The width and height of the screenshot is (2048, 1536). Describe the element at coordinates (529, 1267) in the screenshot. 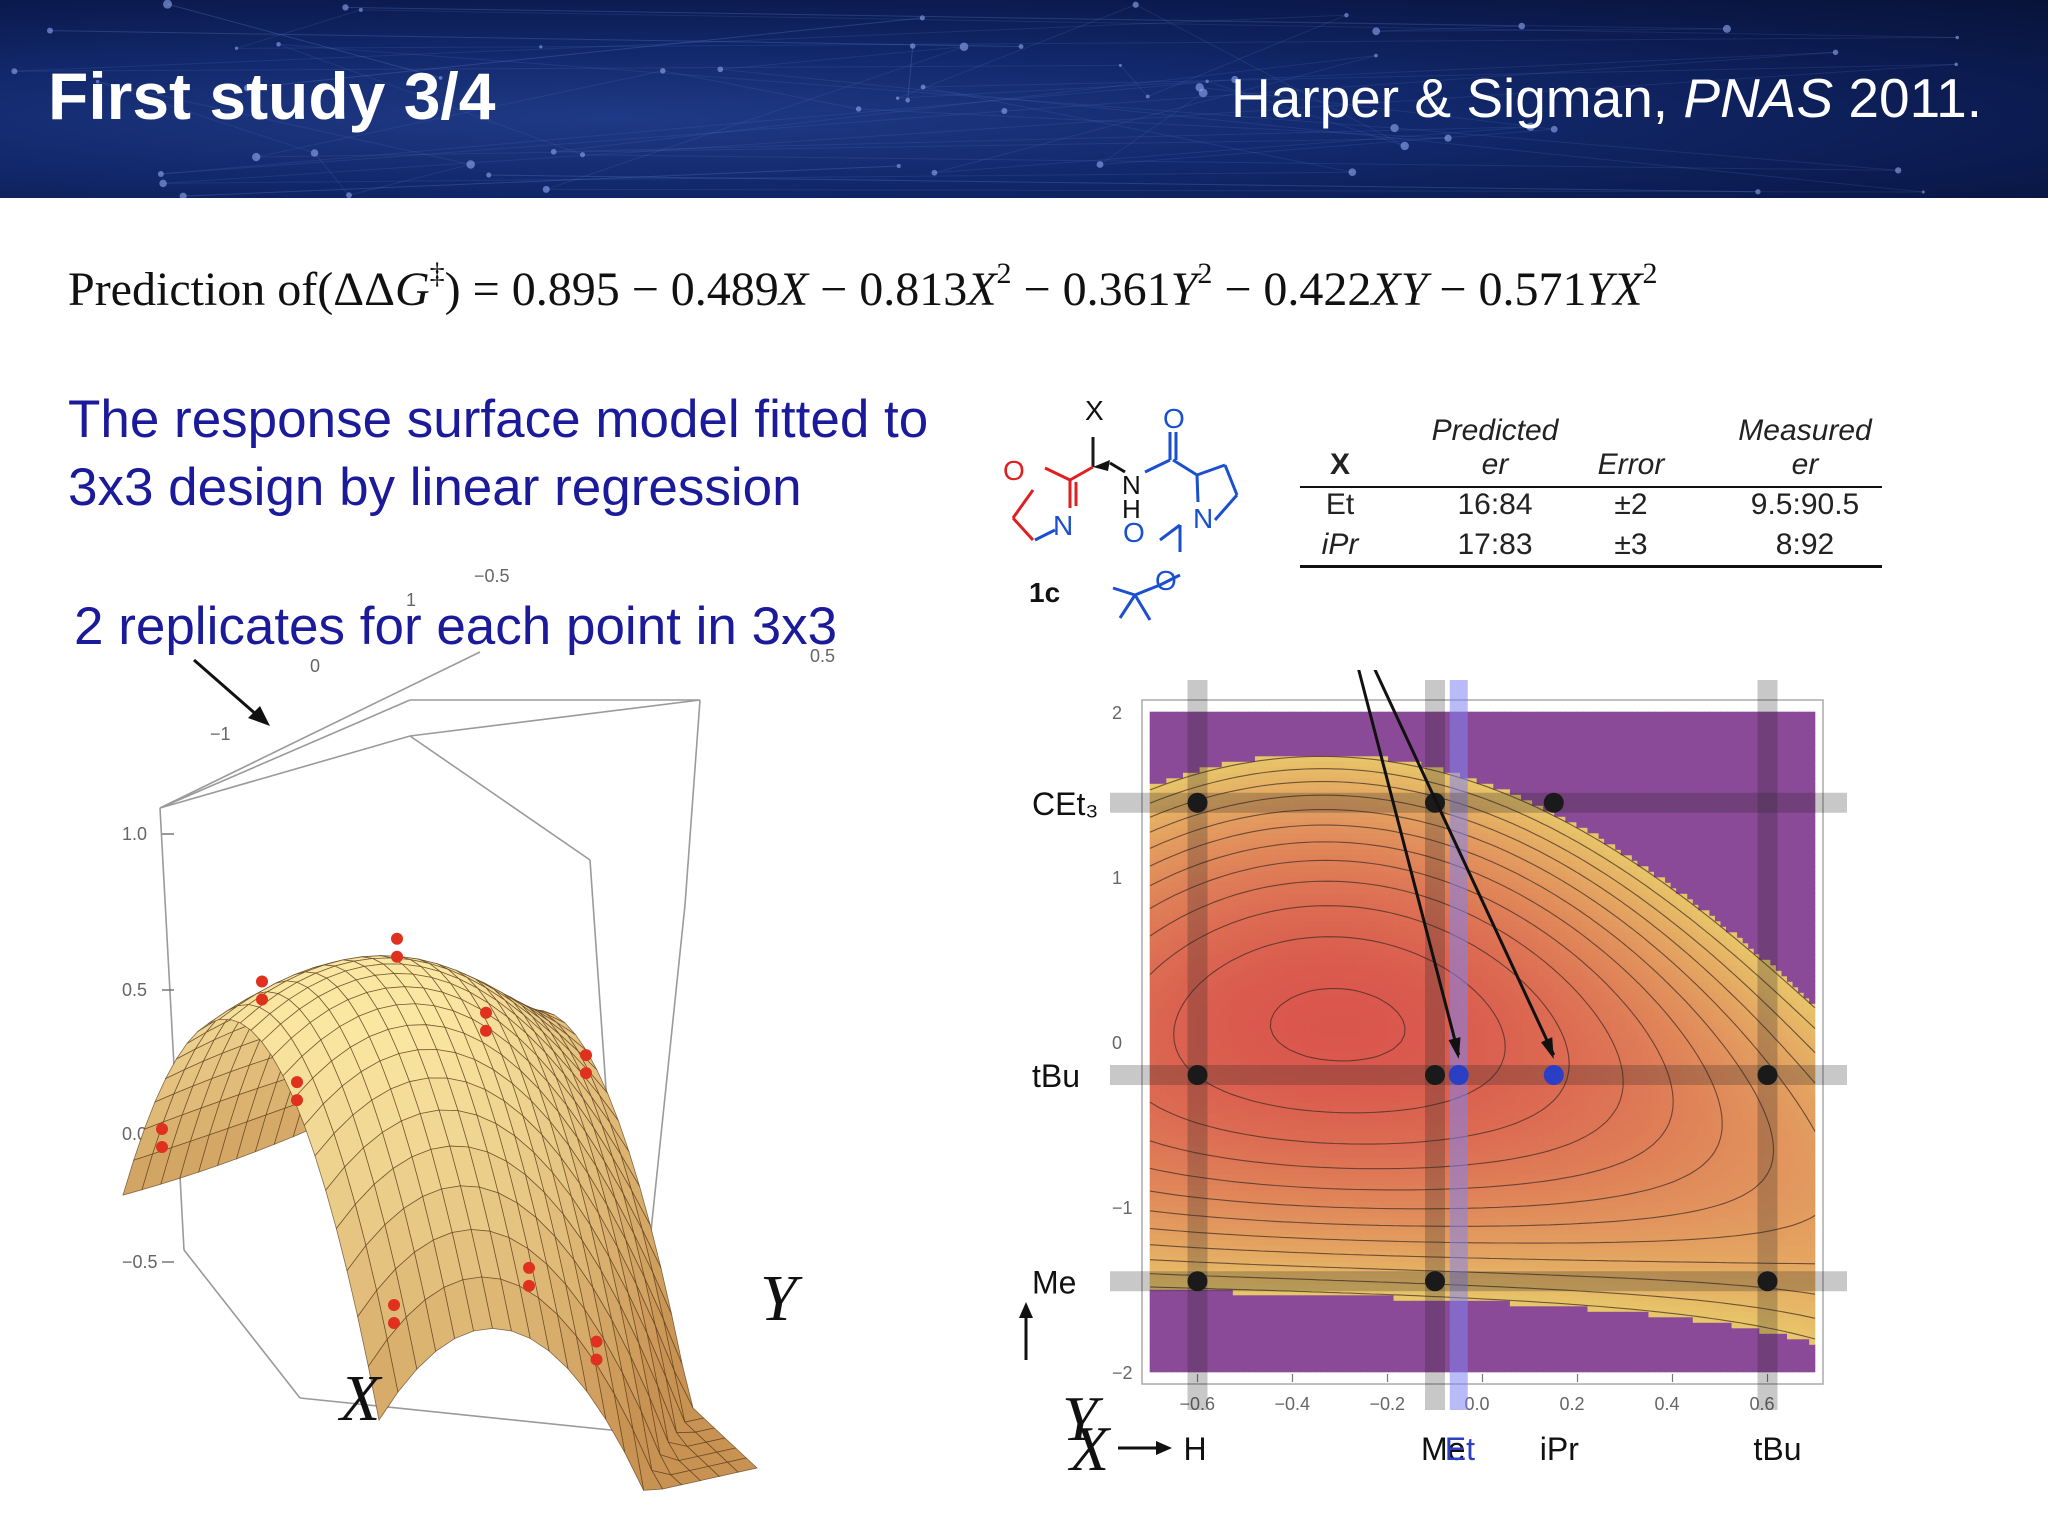

I see `replicate-point` at that location.